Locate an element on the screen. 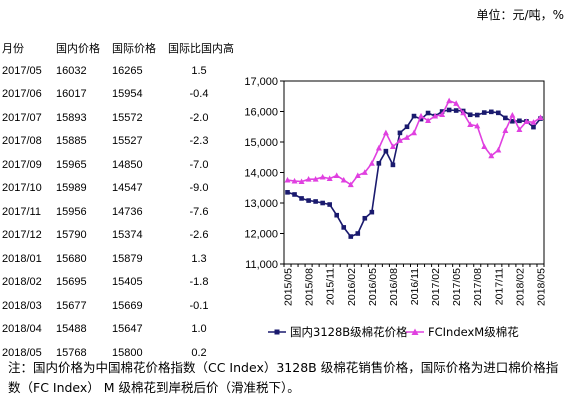 The image size is (572, 404). table-header-row: 月份 国内价格 国际价格 国际比国内高 is located at coordinates (117, 48).